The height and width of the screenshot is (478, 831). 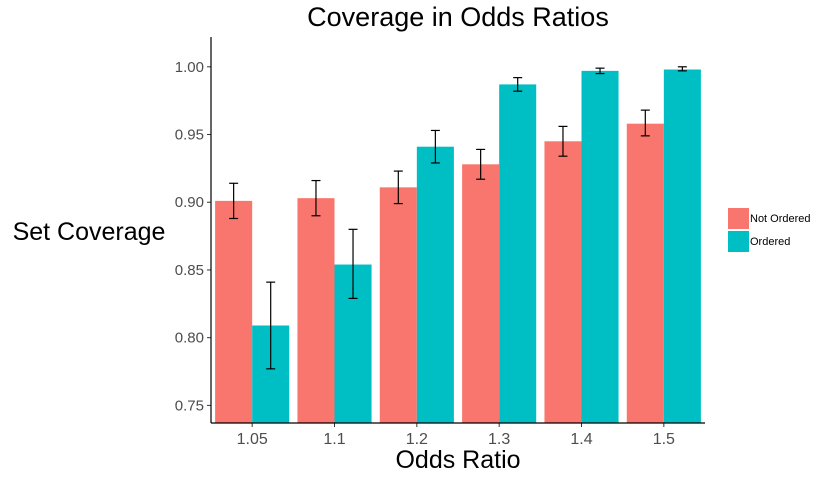 What do you see at coordinates (458, 17) in the screenshot?
I see `chart-title: Coverage in Odds Ratios` at bounding box center [458, 17].